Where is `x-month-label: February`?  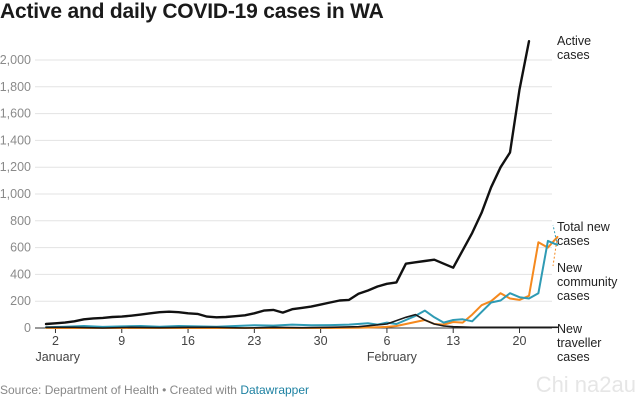
x-month-label: February is located at coordinates (392, 357).